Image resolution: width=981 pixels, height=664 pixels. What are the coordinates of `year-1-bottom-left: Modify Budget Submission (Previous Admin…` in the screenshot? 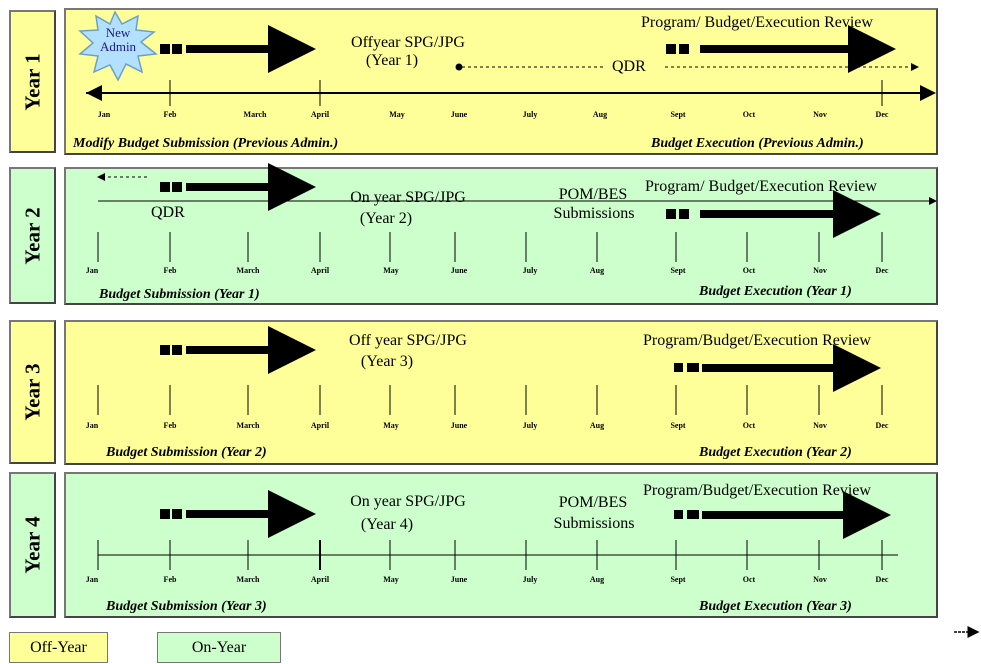 It's located at (206, 143).